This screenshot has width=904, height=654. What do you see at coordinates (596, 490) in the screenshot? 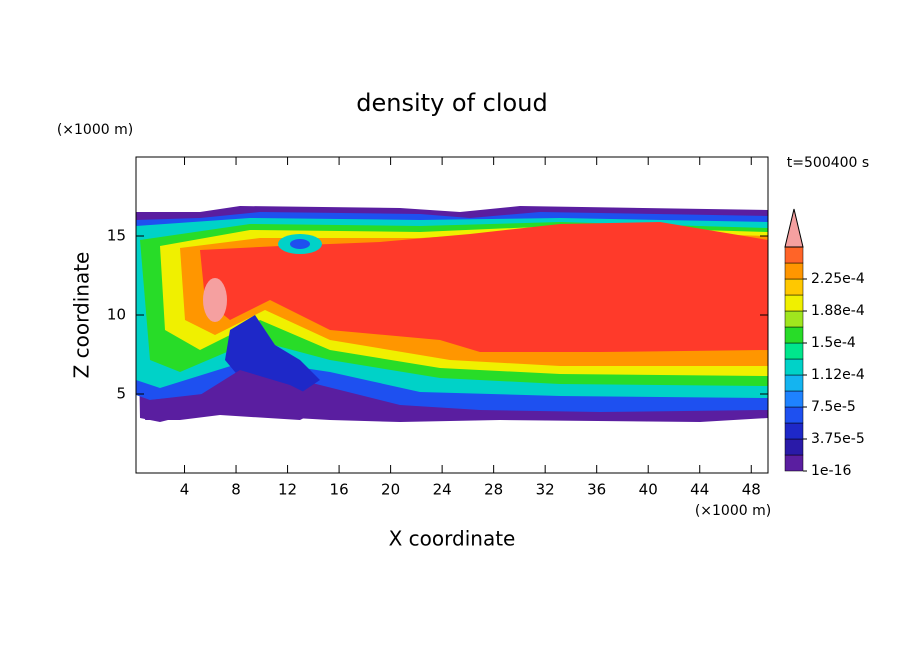
I see `x-tick-label: 36` at bounding box center [596, 490].